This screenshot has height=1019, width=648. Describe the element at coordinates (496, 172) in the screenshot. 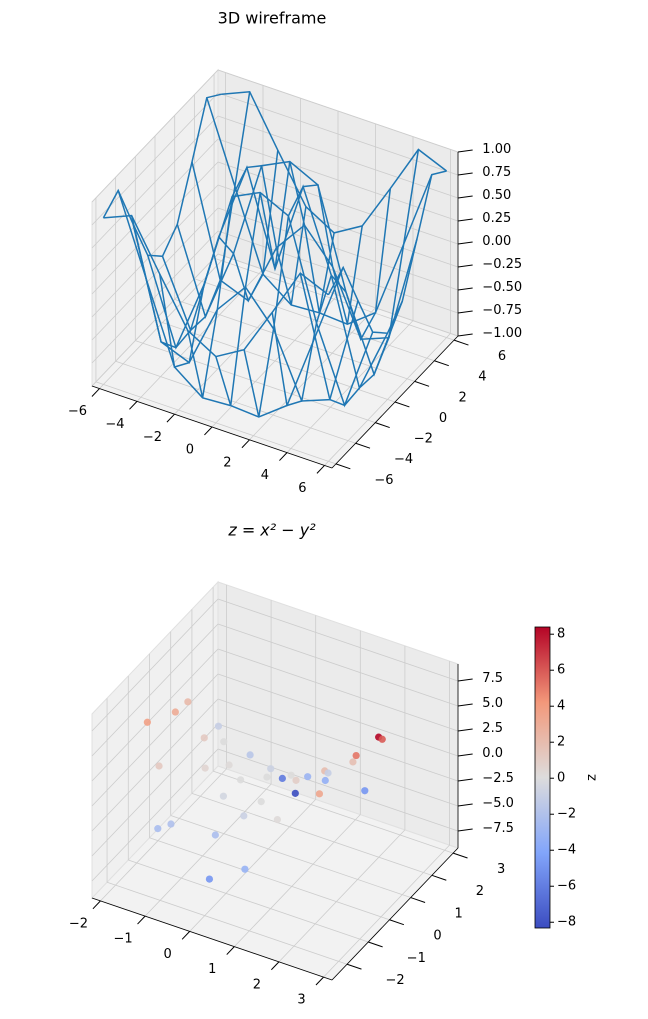

I see `z-tick-label: 0.75` at that location.